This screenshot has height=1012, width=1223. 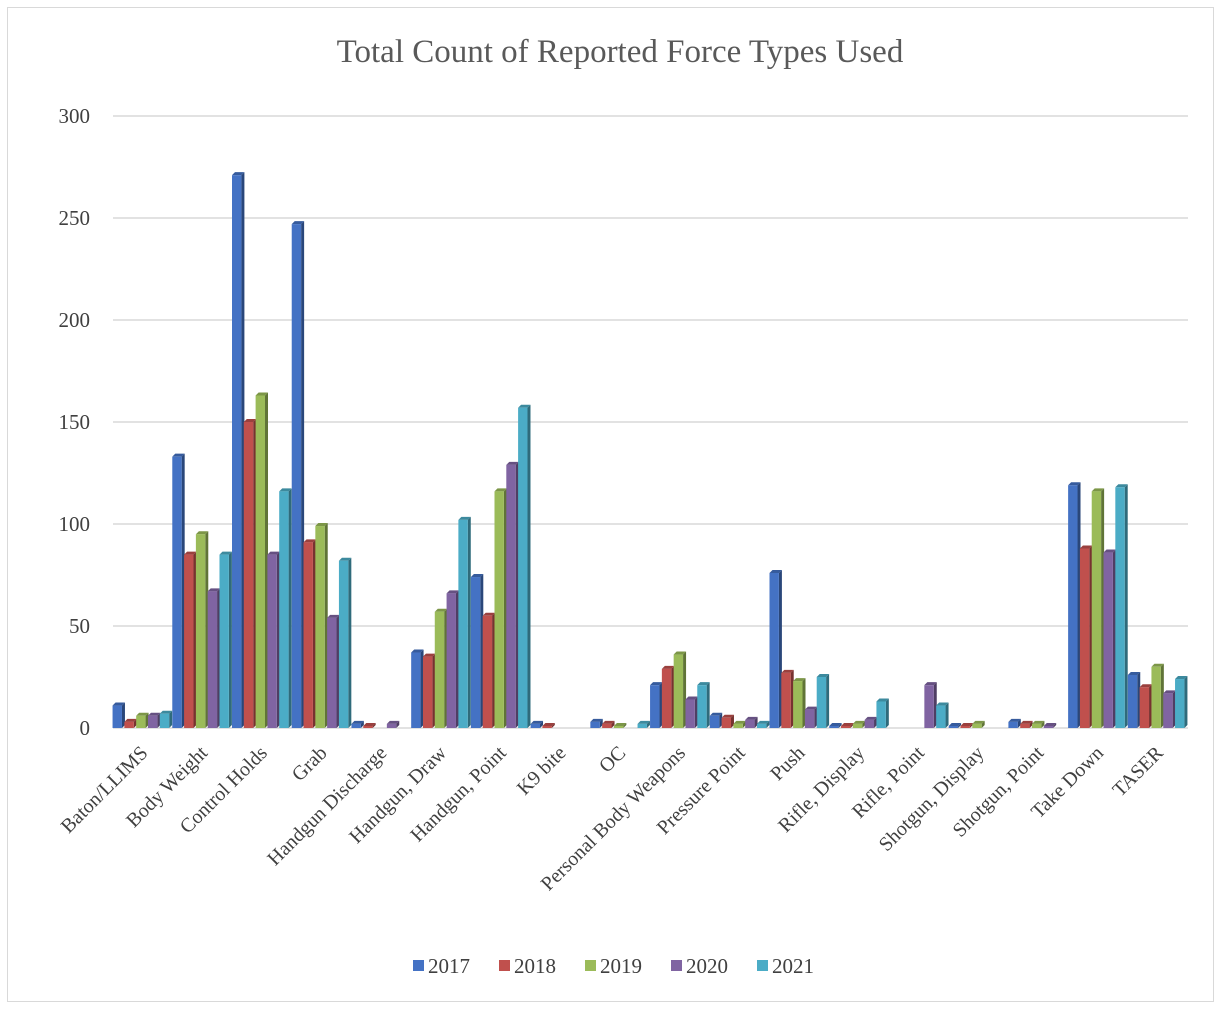 I want to click on x-category-label: Push, so click(x=787, y=763).